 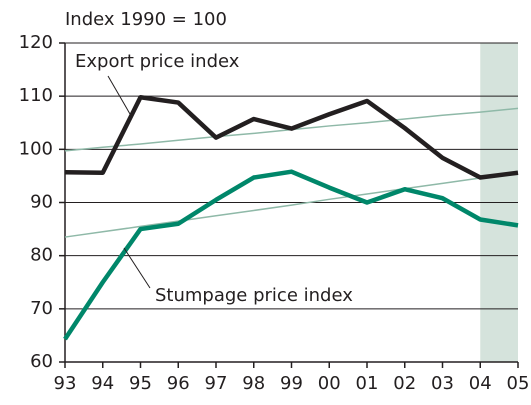 What do you see at coordinates (291, 204) in the screenshot?
I see `trend-line` at bounding box center [291, 204].